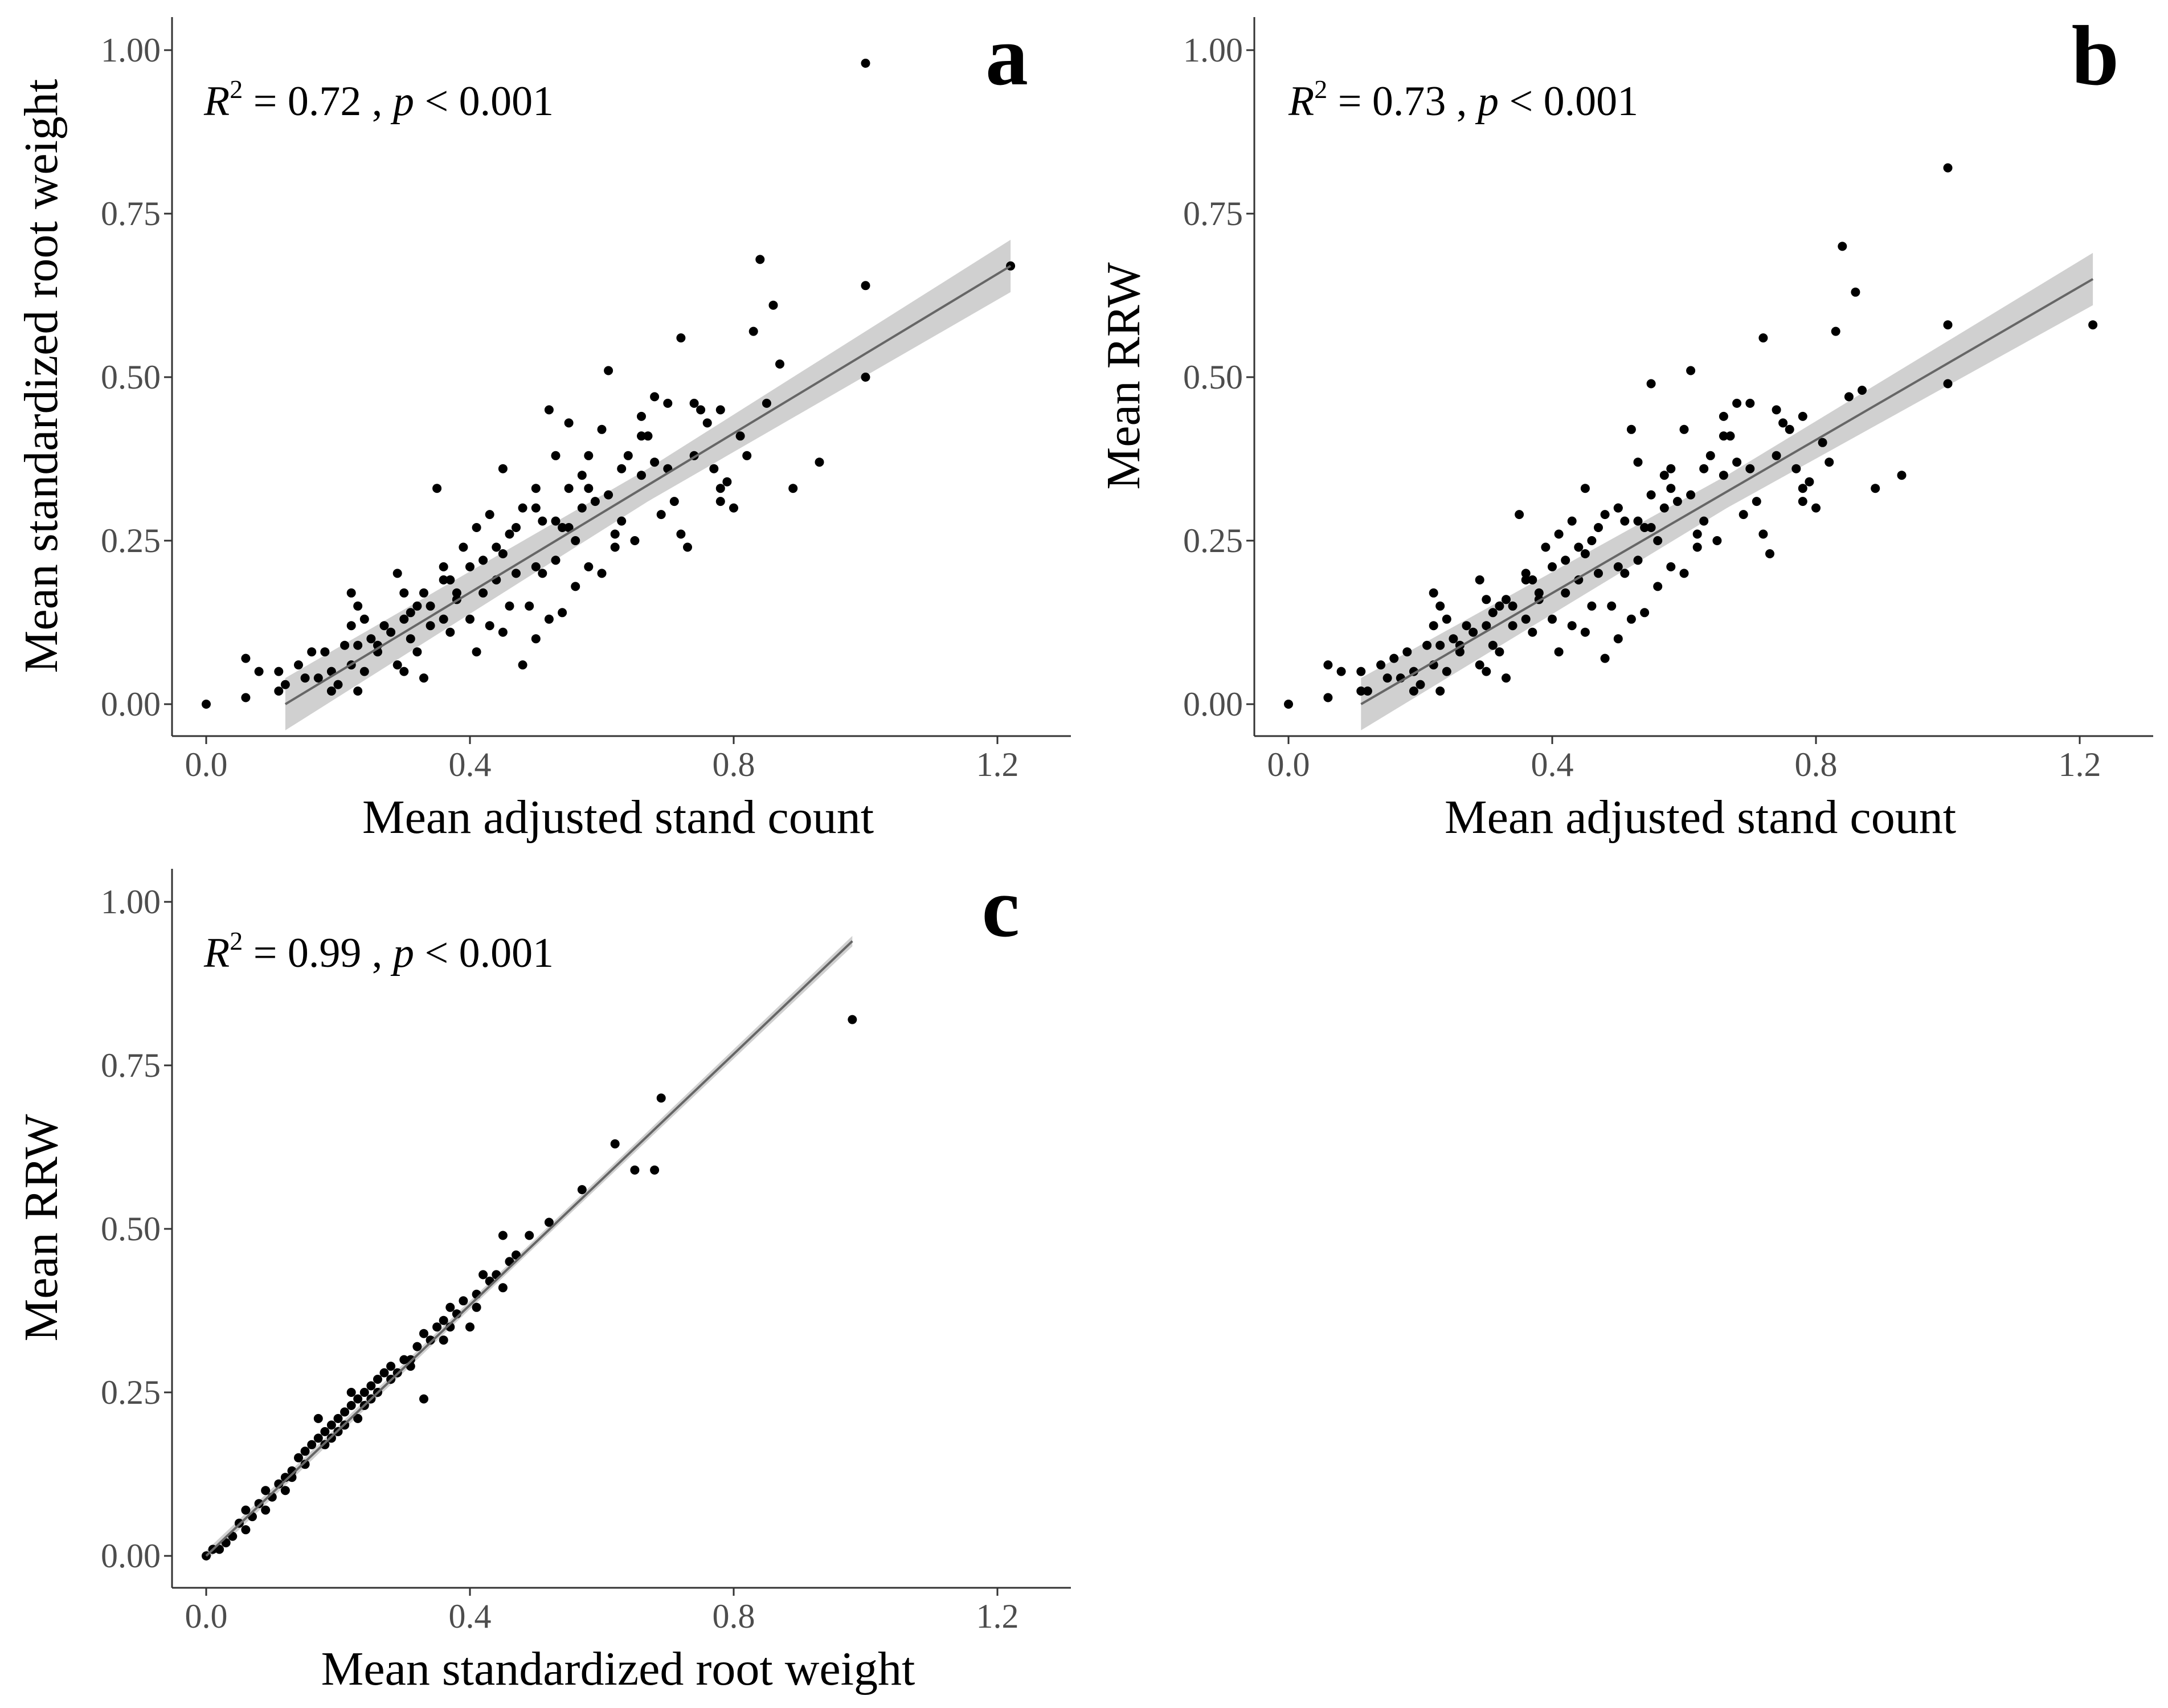 Image resolution: width=2168 pixels, height=1708 pixels. Describe the element at coordinates (618, 1668) in the screenshot. I see `panel-c-x-axis-title: Mean standardized root weight` at that location.